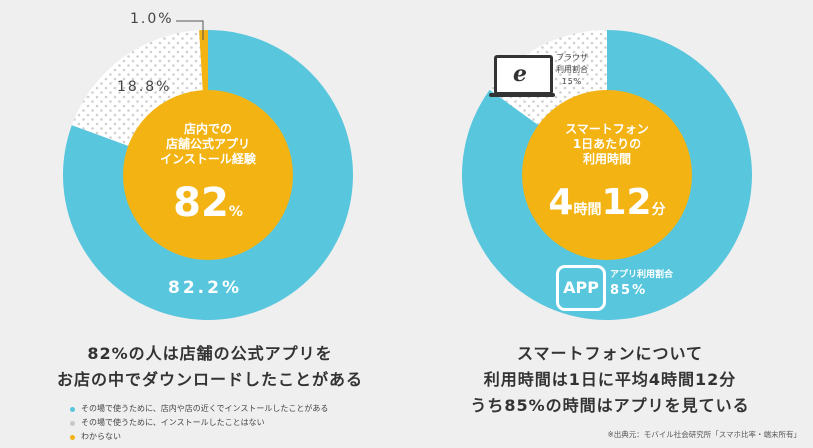 The width and height of the screenshot is (813, 448). I want to click on legend-item-label: その場で使うために、店内や店の近くでインストールしたことがある, so click(205, 408).